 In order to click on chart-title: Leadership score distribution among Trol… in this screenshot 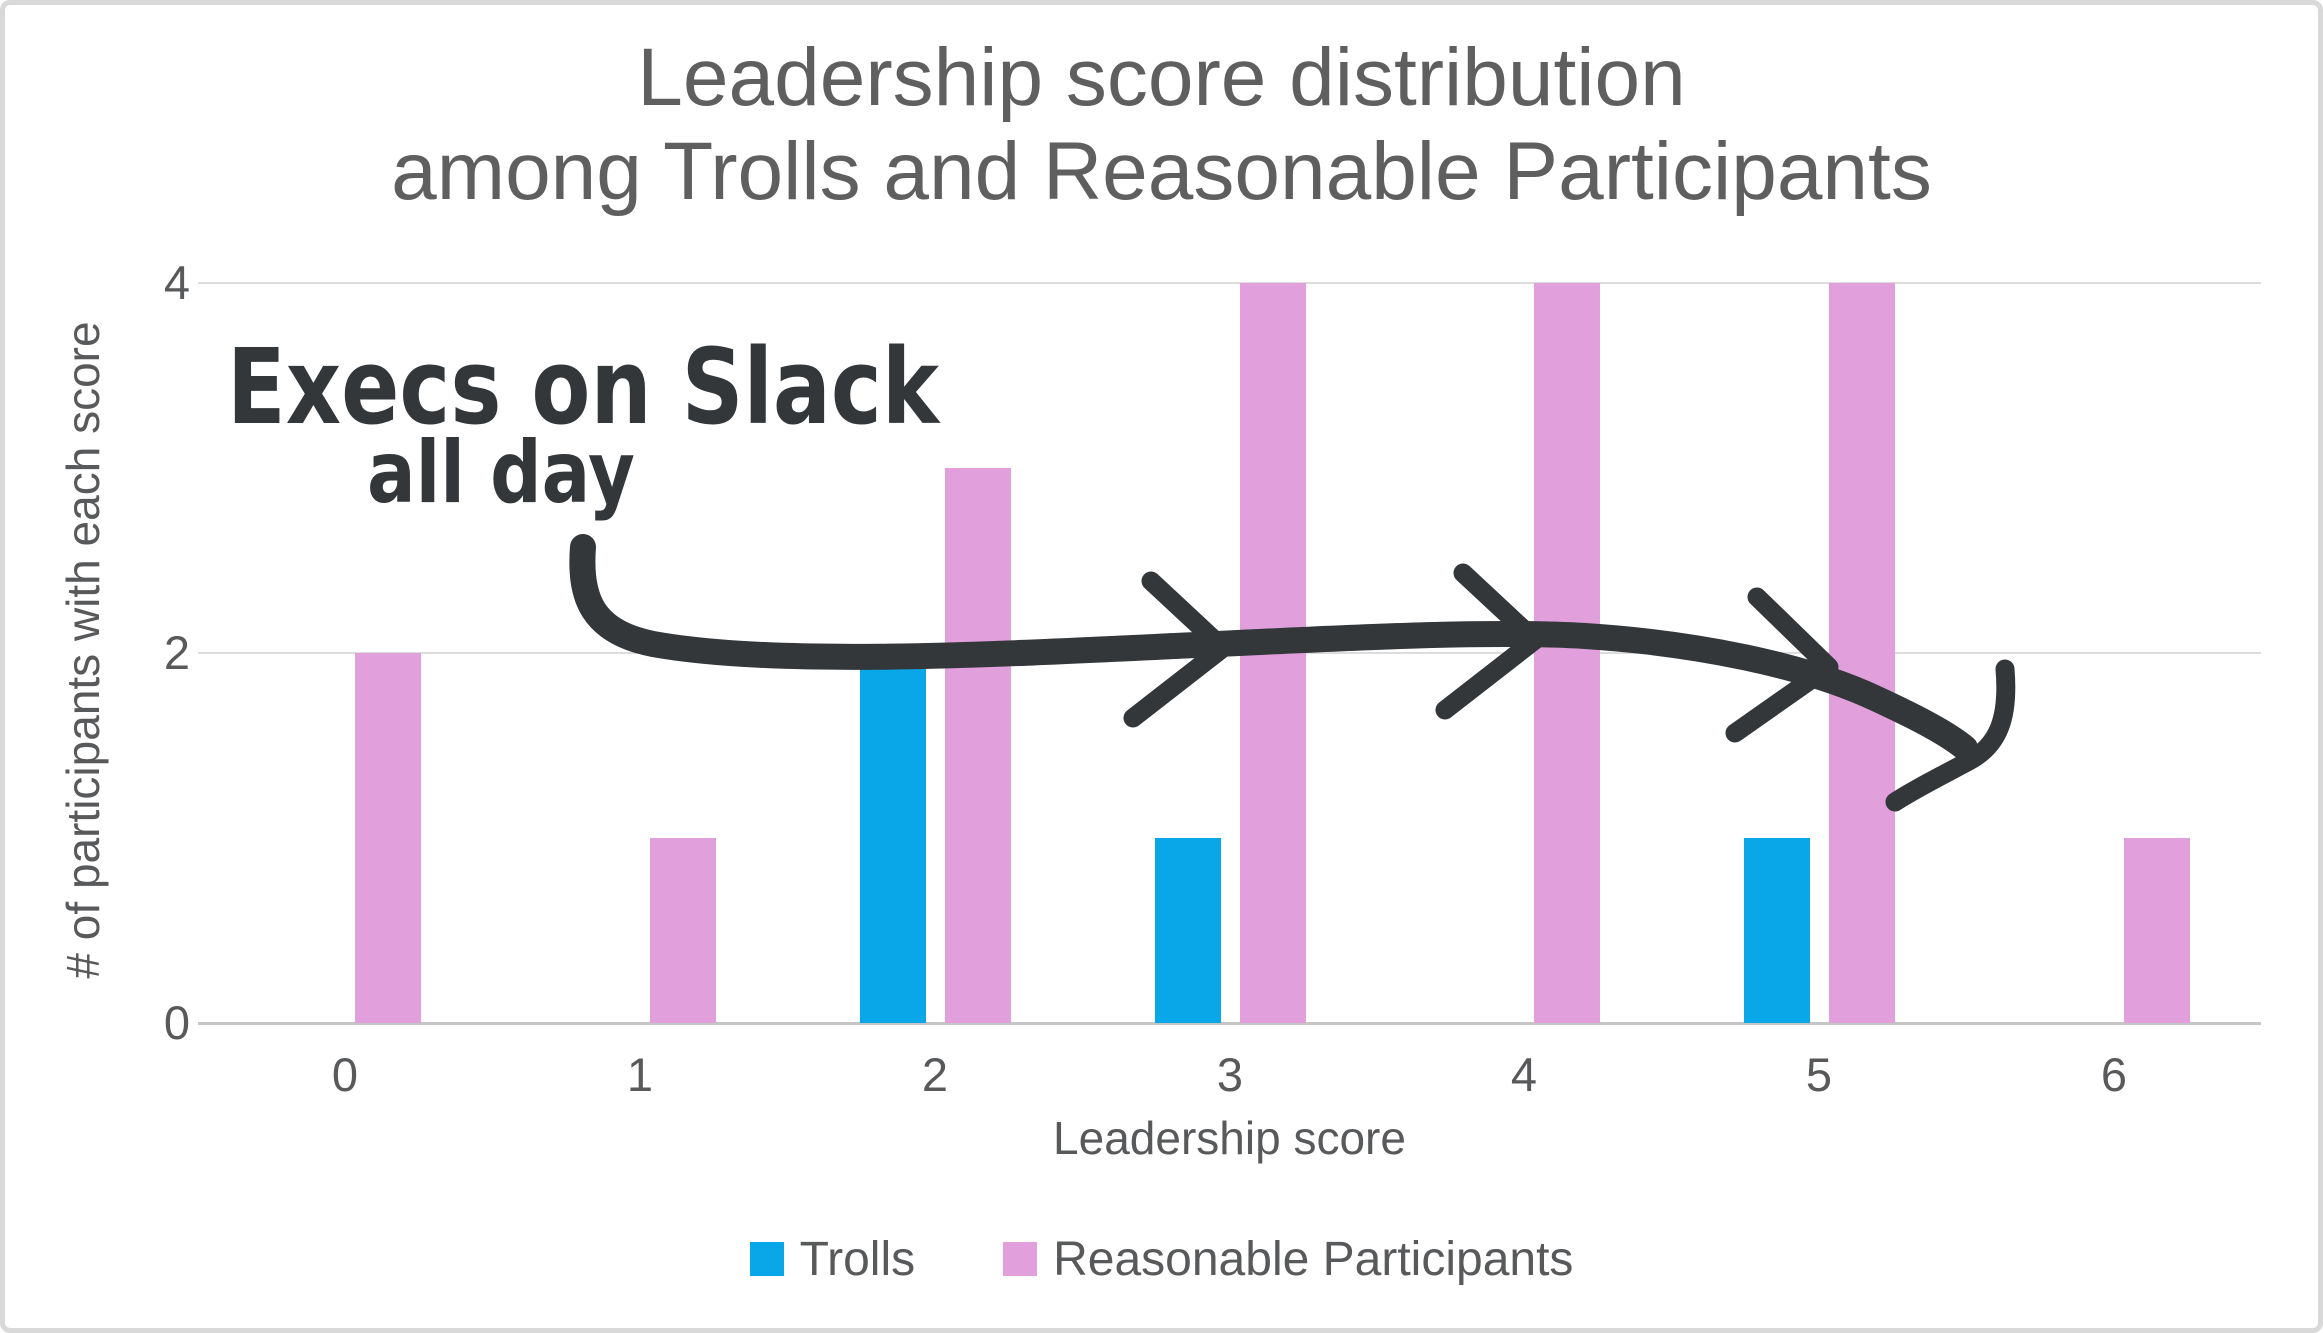, I will do `click(1161, 125)`.